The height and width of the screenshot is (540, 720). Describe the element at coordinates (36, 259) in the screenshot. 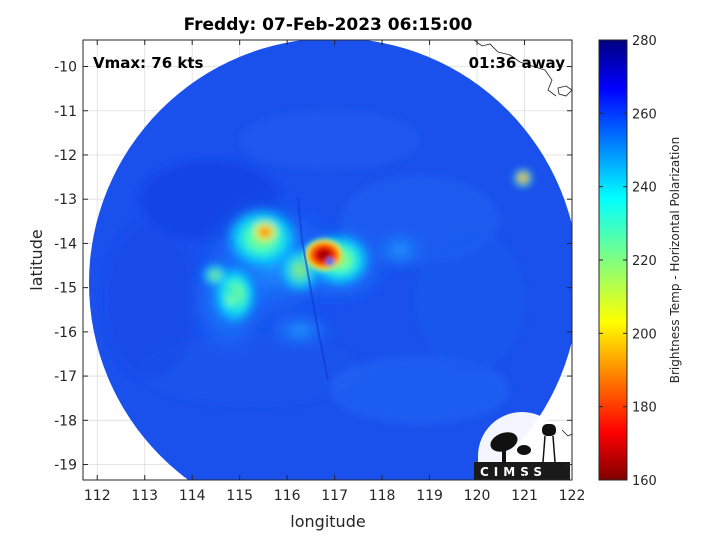

I see `y-axis-label: latitude` at that location.